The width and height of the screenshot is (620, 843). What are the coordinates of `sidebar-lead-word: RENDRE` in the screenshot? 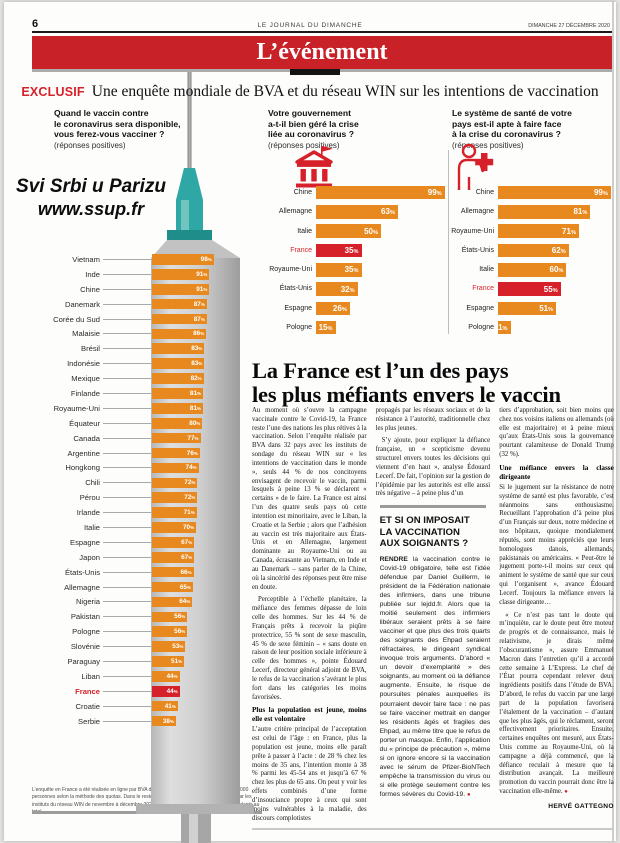 It's located at (393, 559).